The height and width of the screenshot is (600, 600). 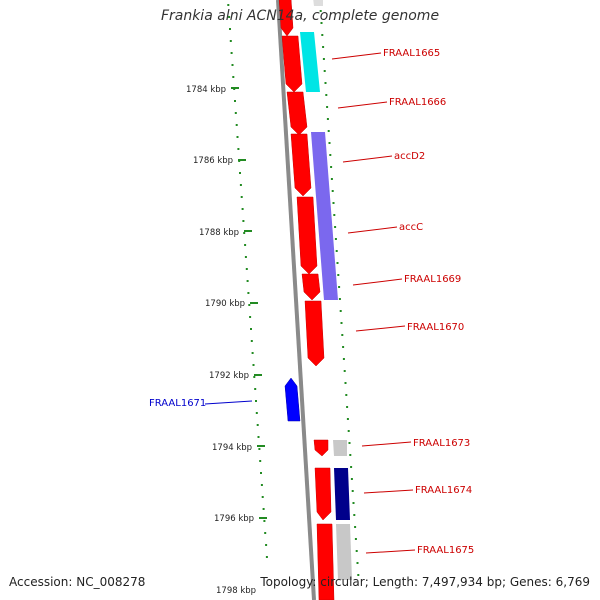 What do you see at coordinates (292, 399) in the screenshot?
I see `cds-arrow-reverse` at bounding box center [292, 399].